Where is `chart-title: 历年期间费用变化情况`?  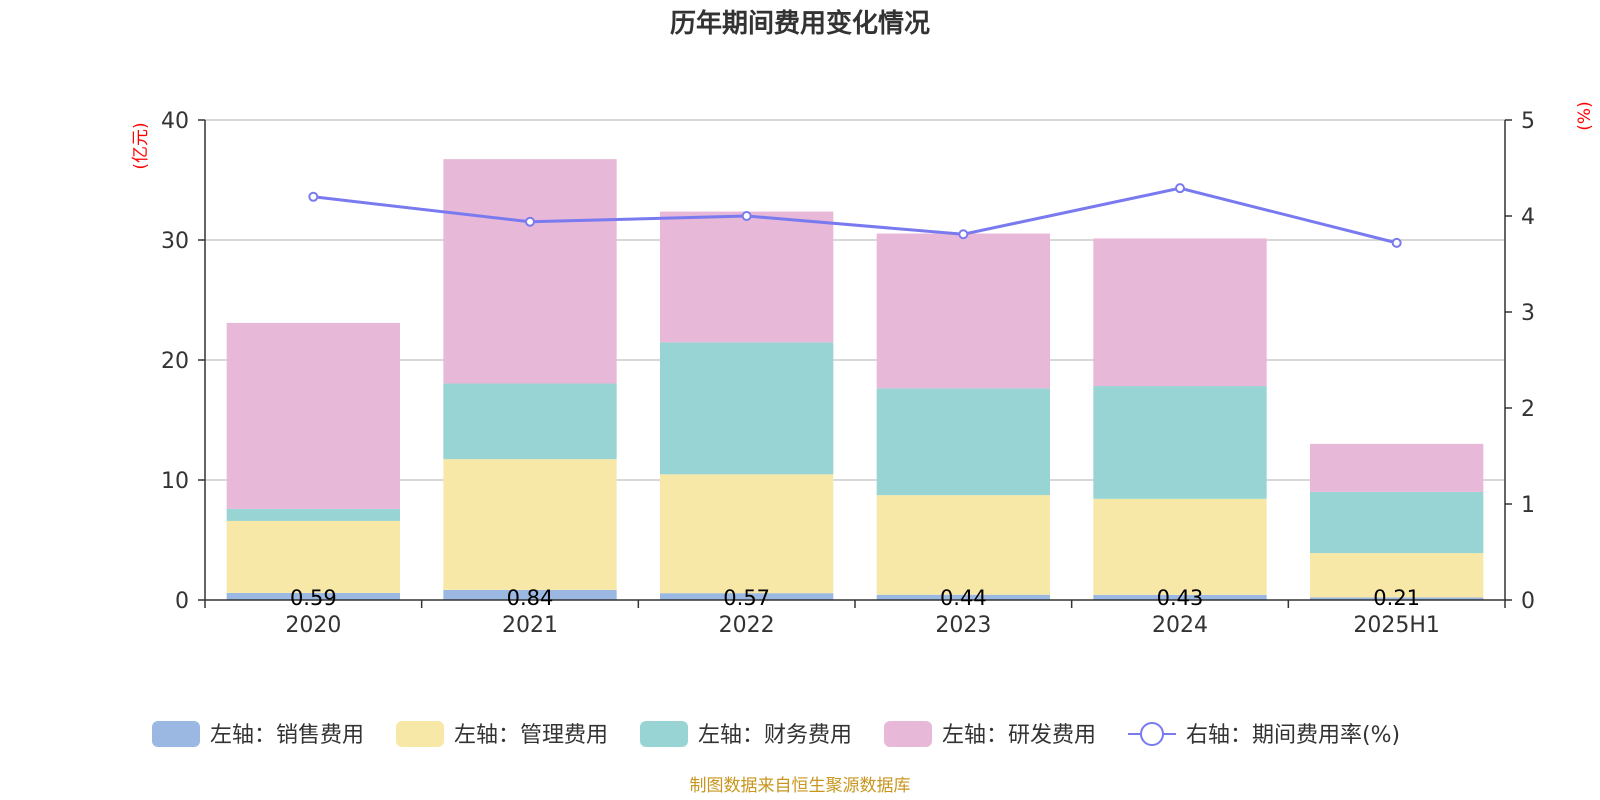
chart-title: 历年期间费用变化情况 is located at coordinates (800, 23).